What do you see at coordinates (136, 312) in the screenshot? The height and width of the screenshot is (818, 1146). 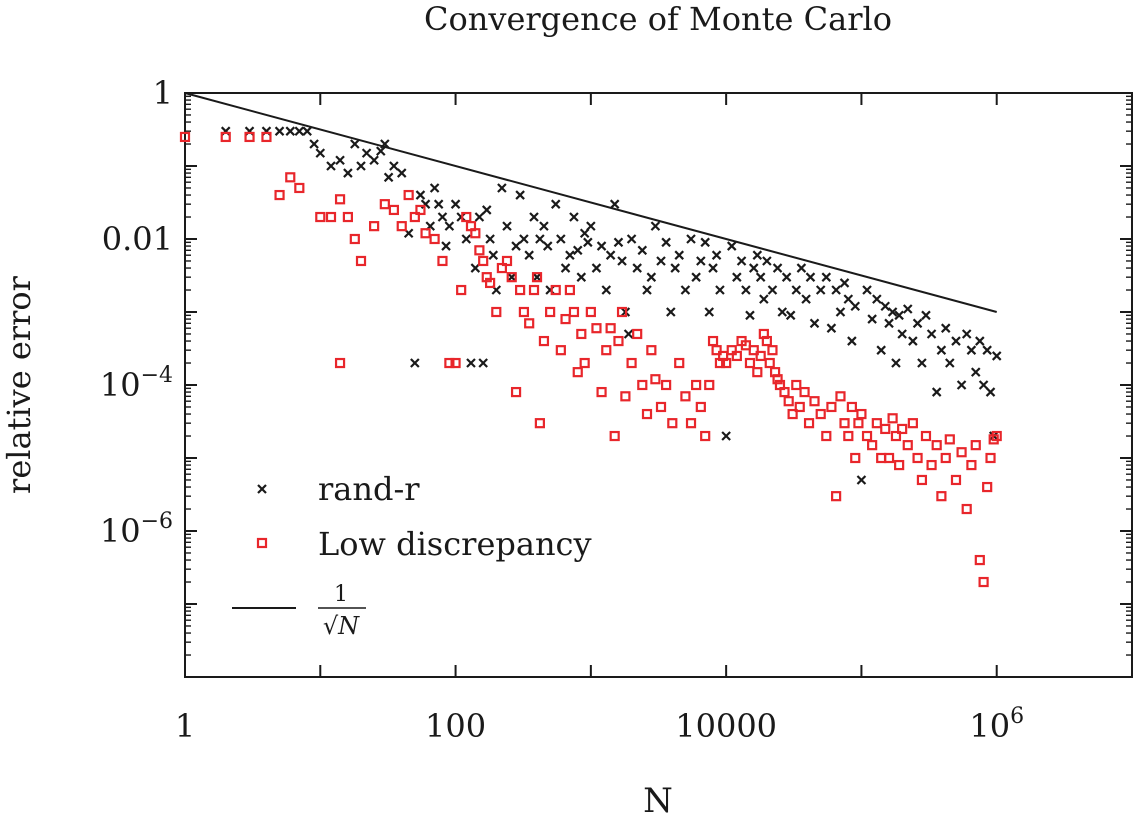 I see `y-axis-tick-labels: 1 0.01 10−4 10−6` at bounding box center [136, 312].